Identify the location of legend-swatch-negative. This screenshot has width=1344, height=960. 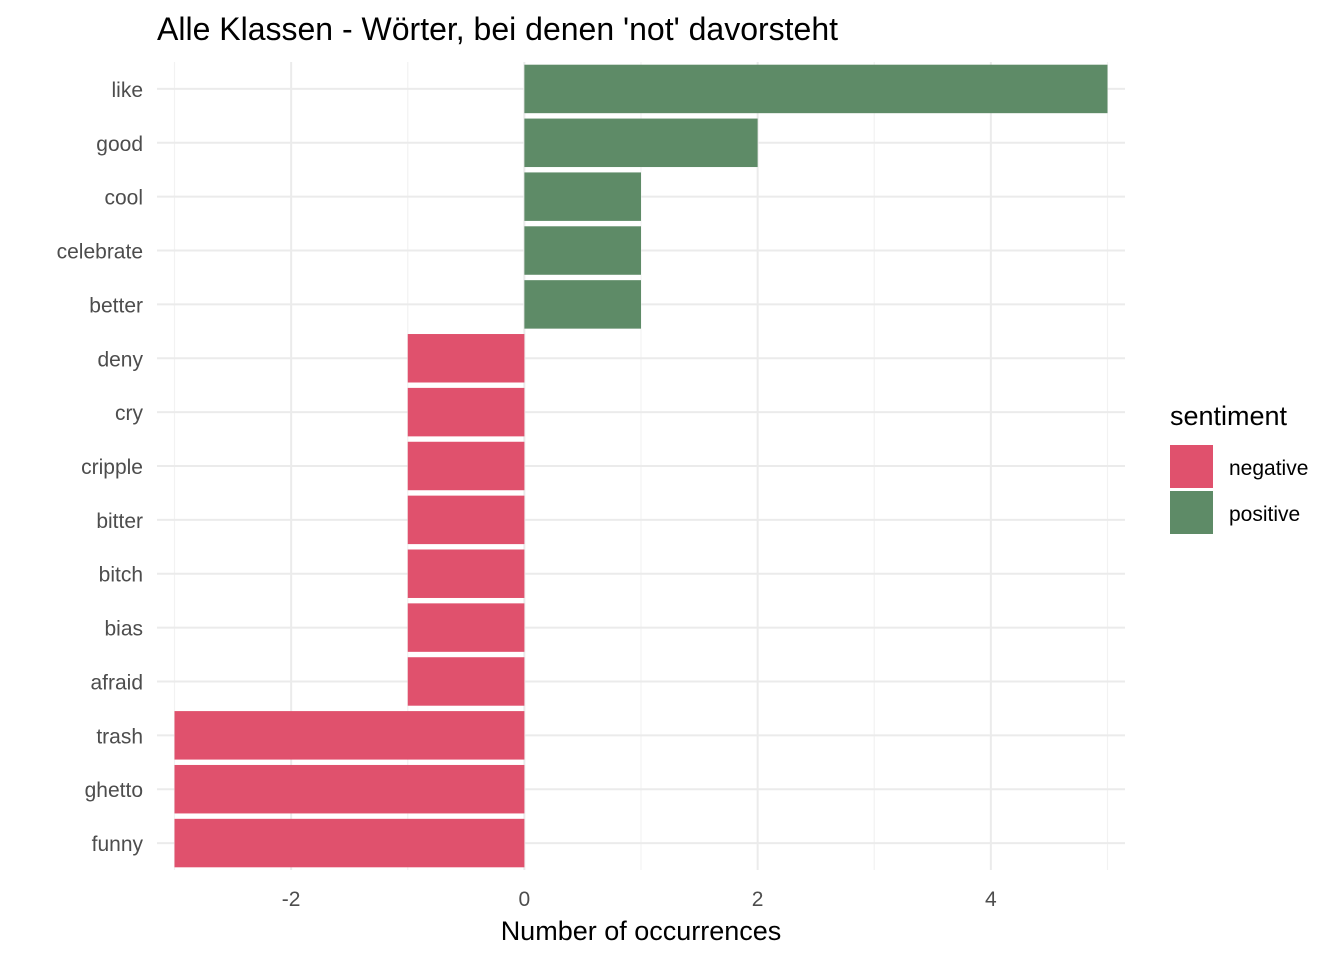
(1191, 466).